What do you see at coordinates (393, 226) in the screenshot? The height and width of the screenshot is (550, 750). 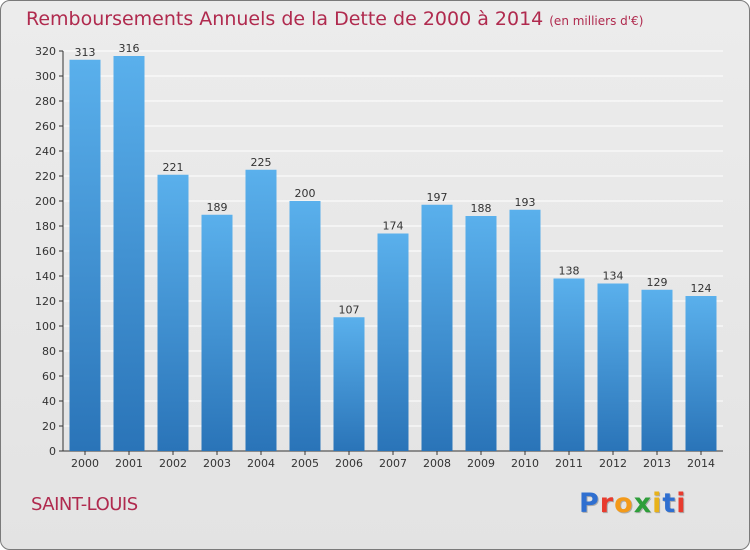 I see `data-label: 174` at bounding box center [393, 226].